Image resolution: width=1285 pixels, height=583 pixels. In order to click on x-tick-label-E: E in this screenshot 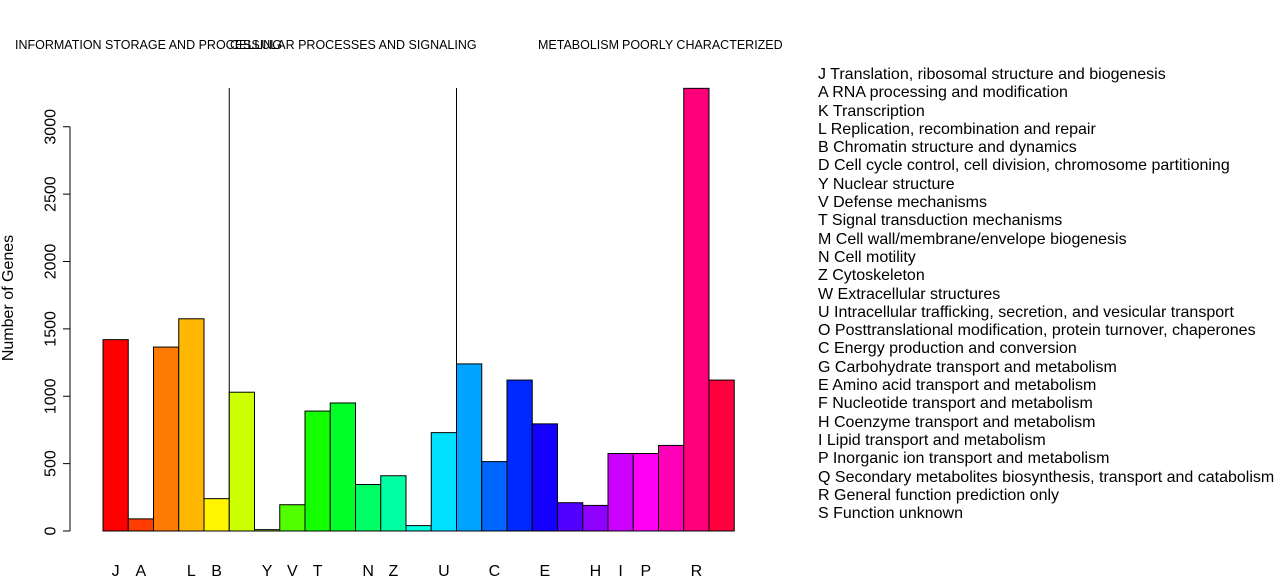, I will do `click(545, 571)`.